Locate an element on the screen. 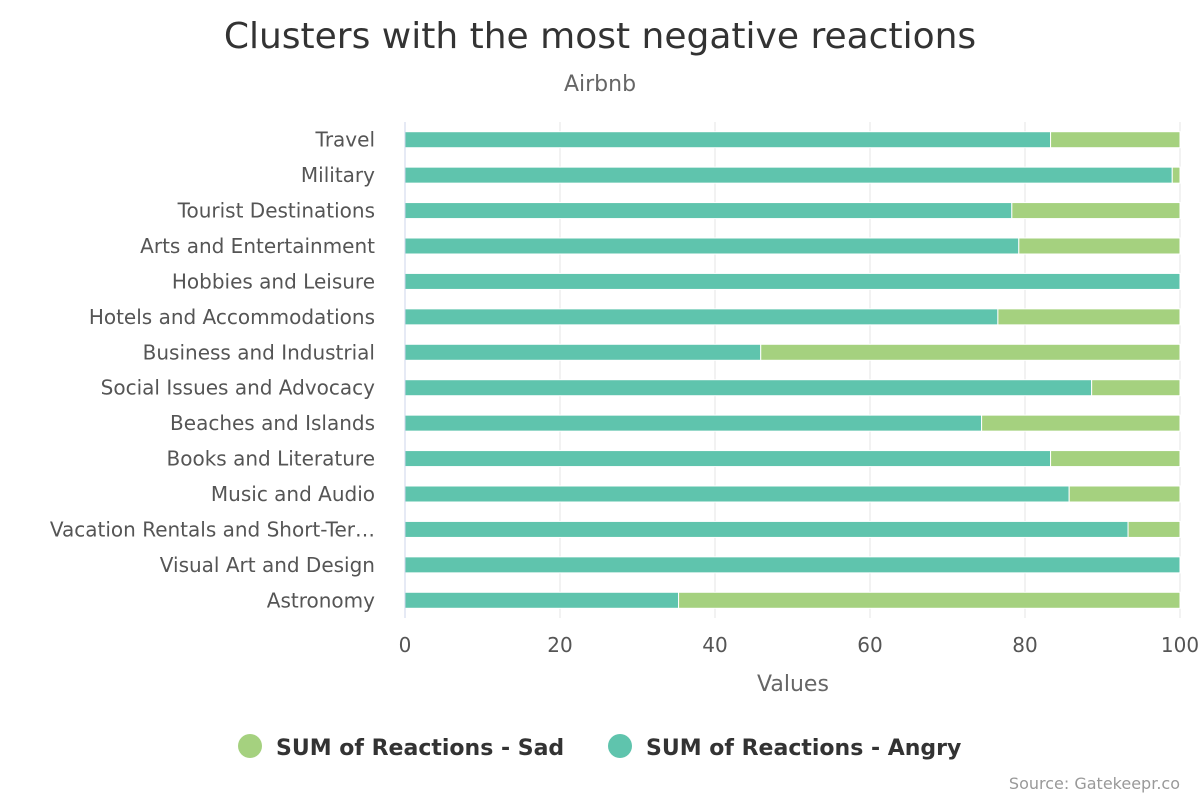 The width and height of the screenshot is (1200, 800). chart-subtitle: Airbnb is located at coordinates (600, 84).